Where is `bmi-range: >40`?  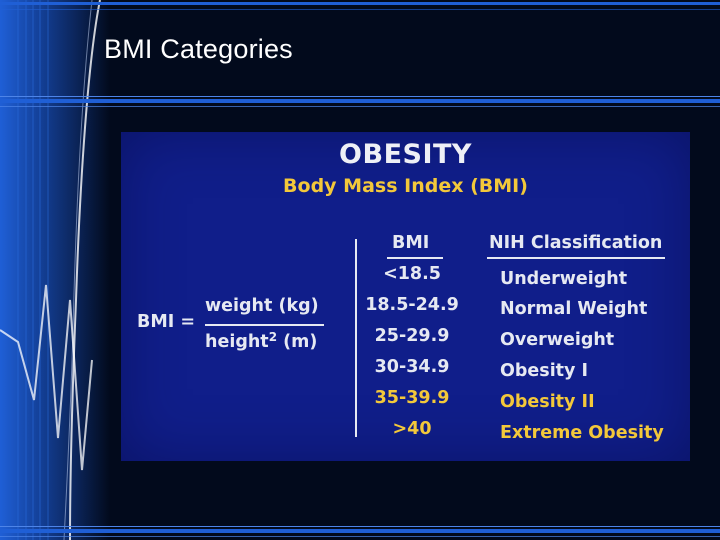 bmi-range: >40 is located at coordinates (412, 429).